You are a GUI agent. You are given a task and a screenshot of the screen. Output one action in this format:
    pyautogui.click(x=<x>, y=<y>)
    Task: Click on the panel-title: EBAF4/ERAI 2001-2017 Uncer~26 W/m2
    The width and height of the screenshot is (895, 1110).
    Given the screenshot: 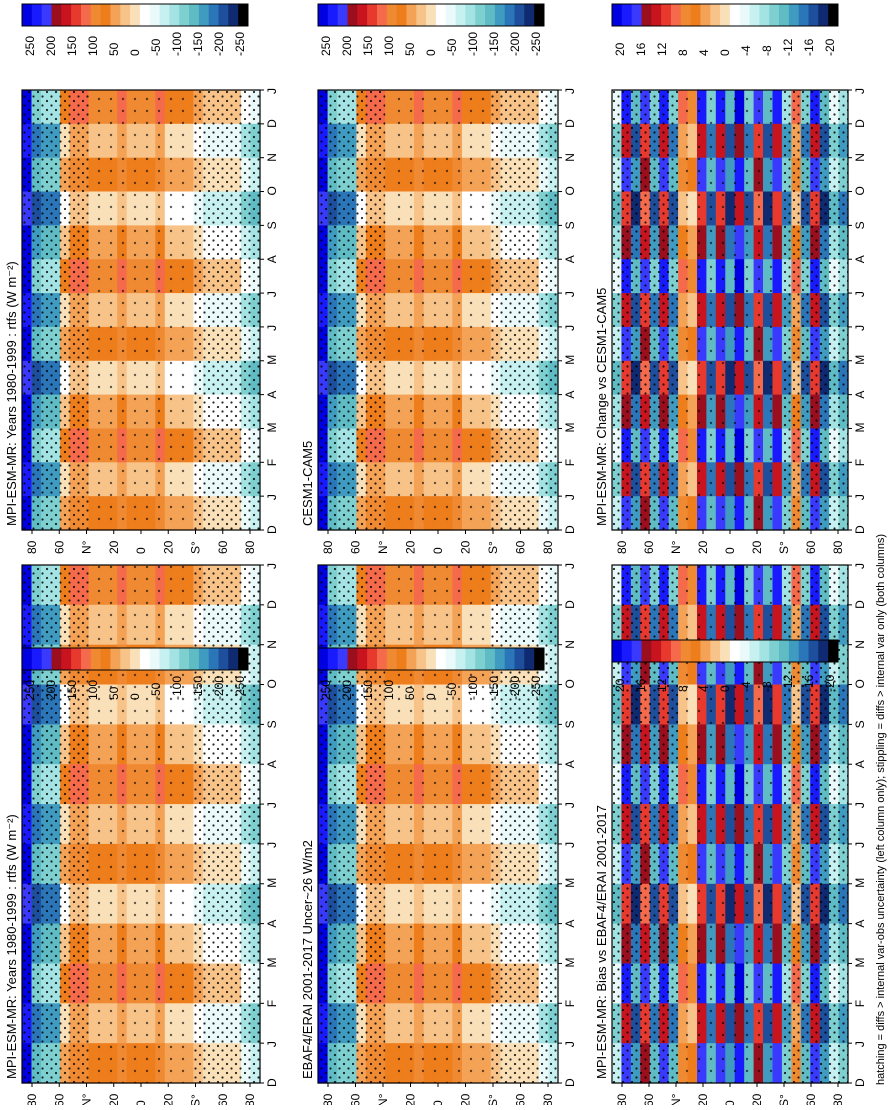 What is the action you would take?
    pyautogui.click(x=307, y=959)
    